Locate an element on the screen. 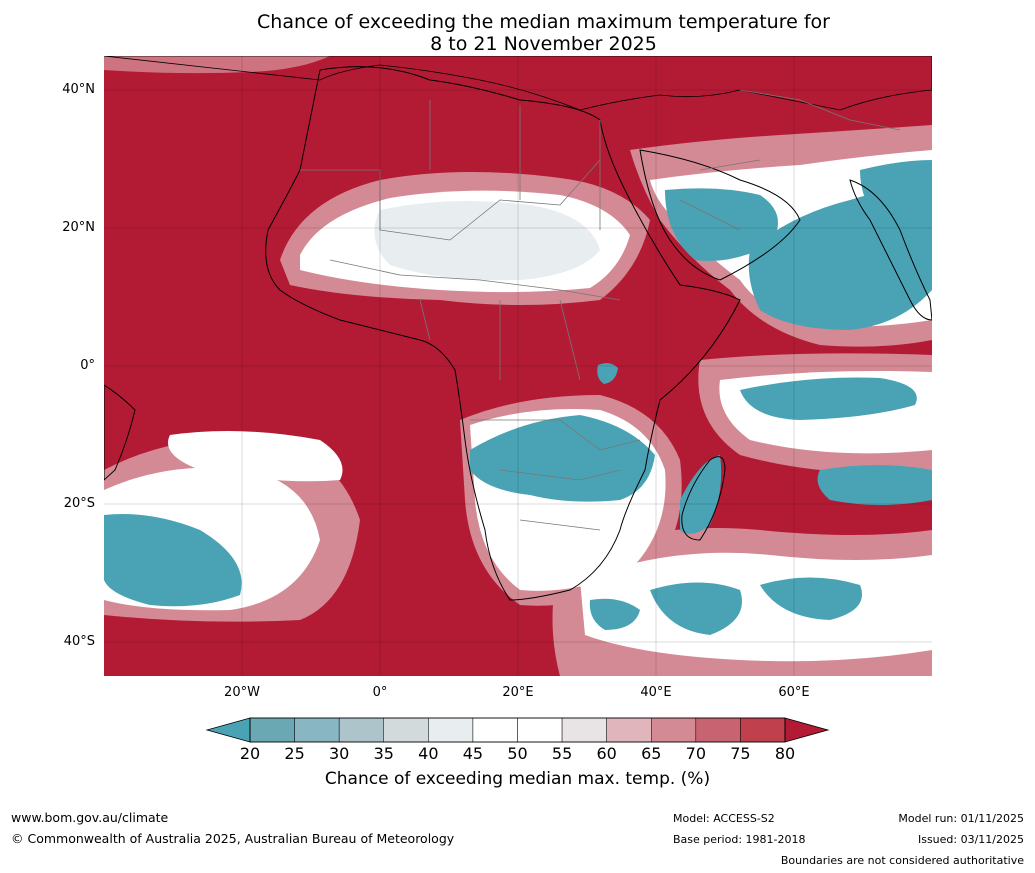 This screenshot has height=873, width=1035. lat-label-20s: 20°S is located at coordinates (79, 503).